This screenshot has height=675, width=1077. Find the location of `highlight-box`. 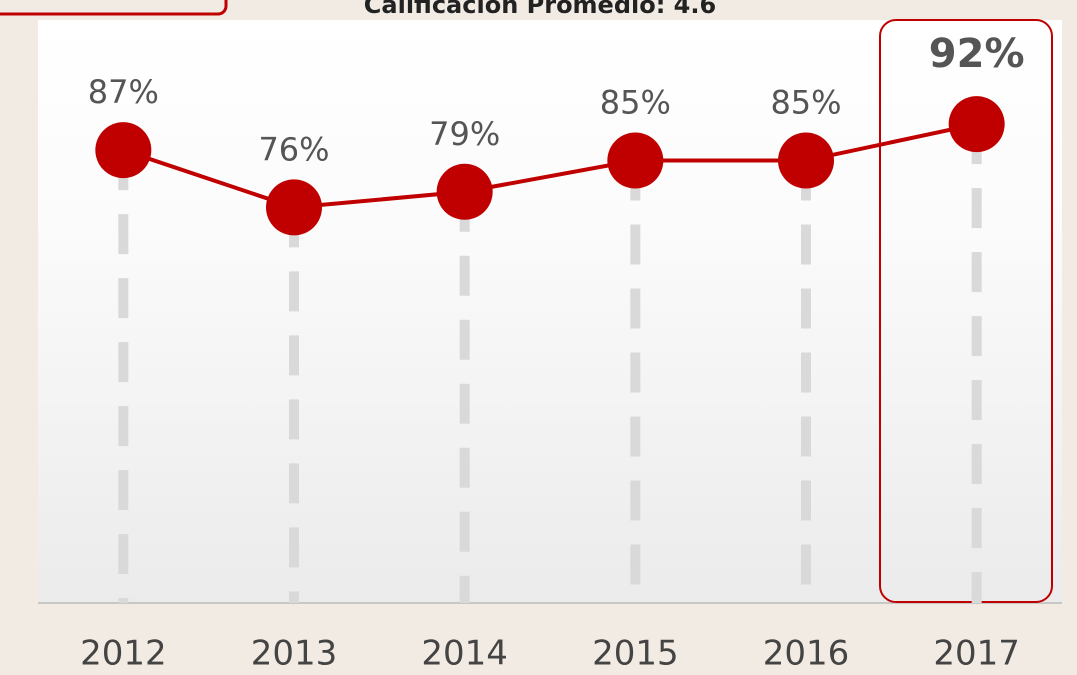

highlight-box is located at coordinates (966, 311).